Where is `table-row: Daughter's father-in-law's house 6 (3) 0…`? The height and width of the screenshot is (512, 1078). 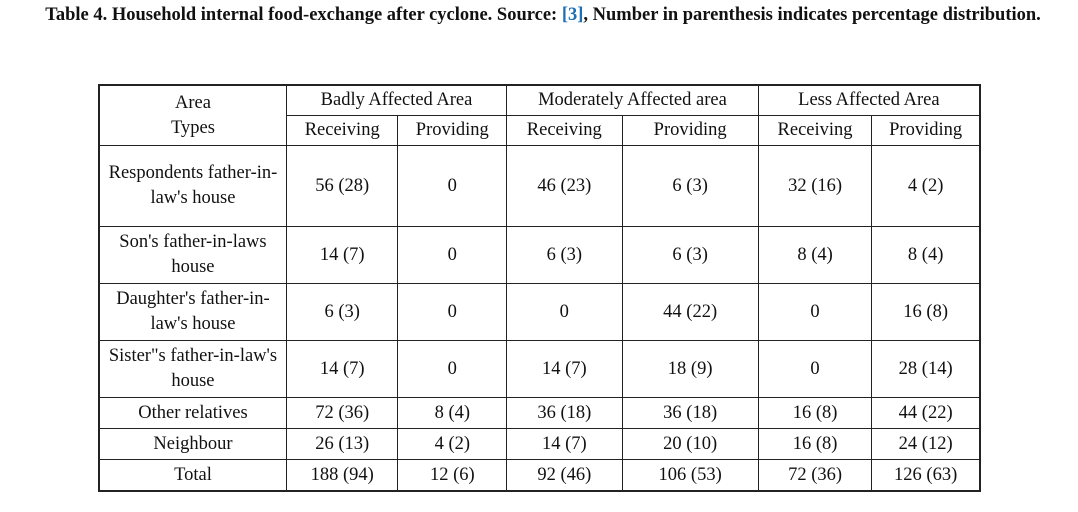 table-row: Daughter's father-in-law's house 6 (3) 0… is located at coordinates (539, 312).